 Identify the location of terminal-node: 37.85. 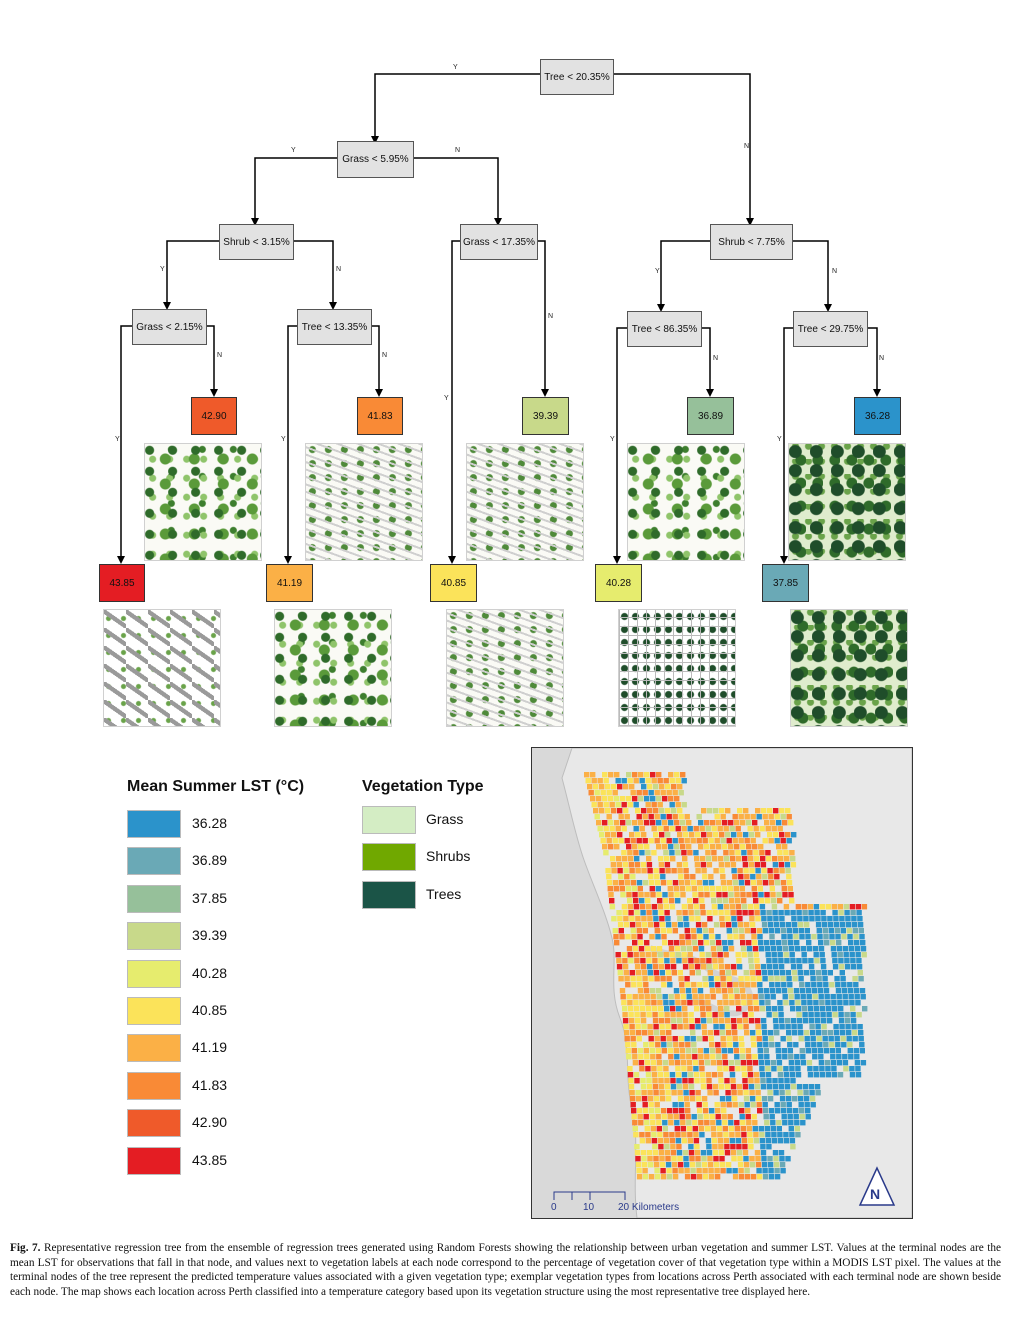
(785, 583).